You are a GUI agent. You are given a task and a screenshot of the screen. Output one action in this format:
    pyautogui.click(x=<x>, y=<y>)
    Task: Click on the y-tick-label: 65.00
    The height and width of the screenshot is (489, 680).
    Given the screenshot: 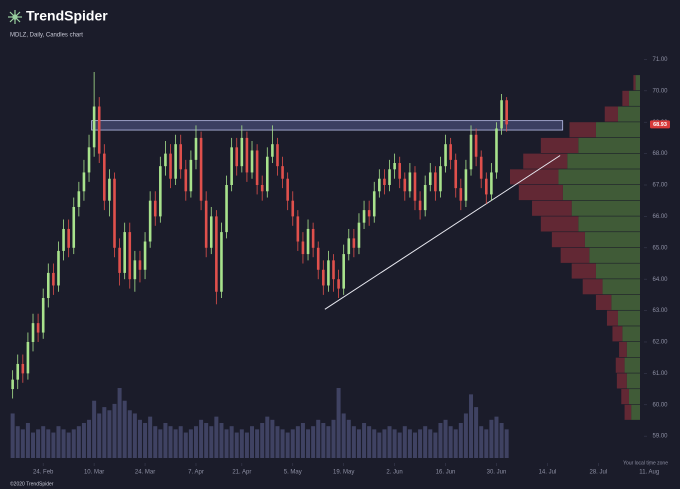 What is the action you would take?
    pyautogui.click(x=660, y=248)
    